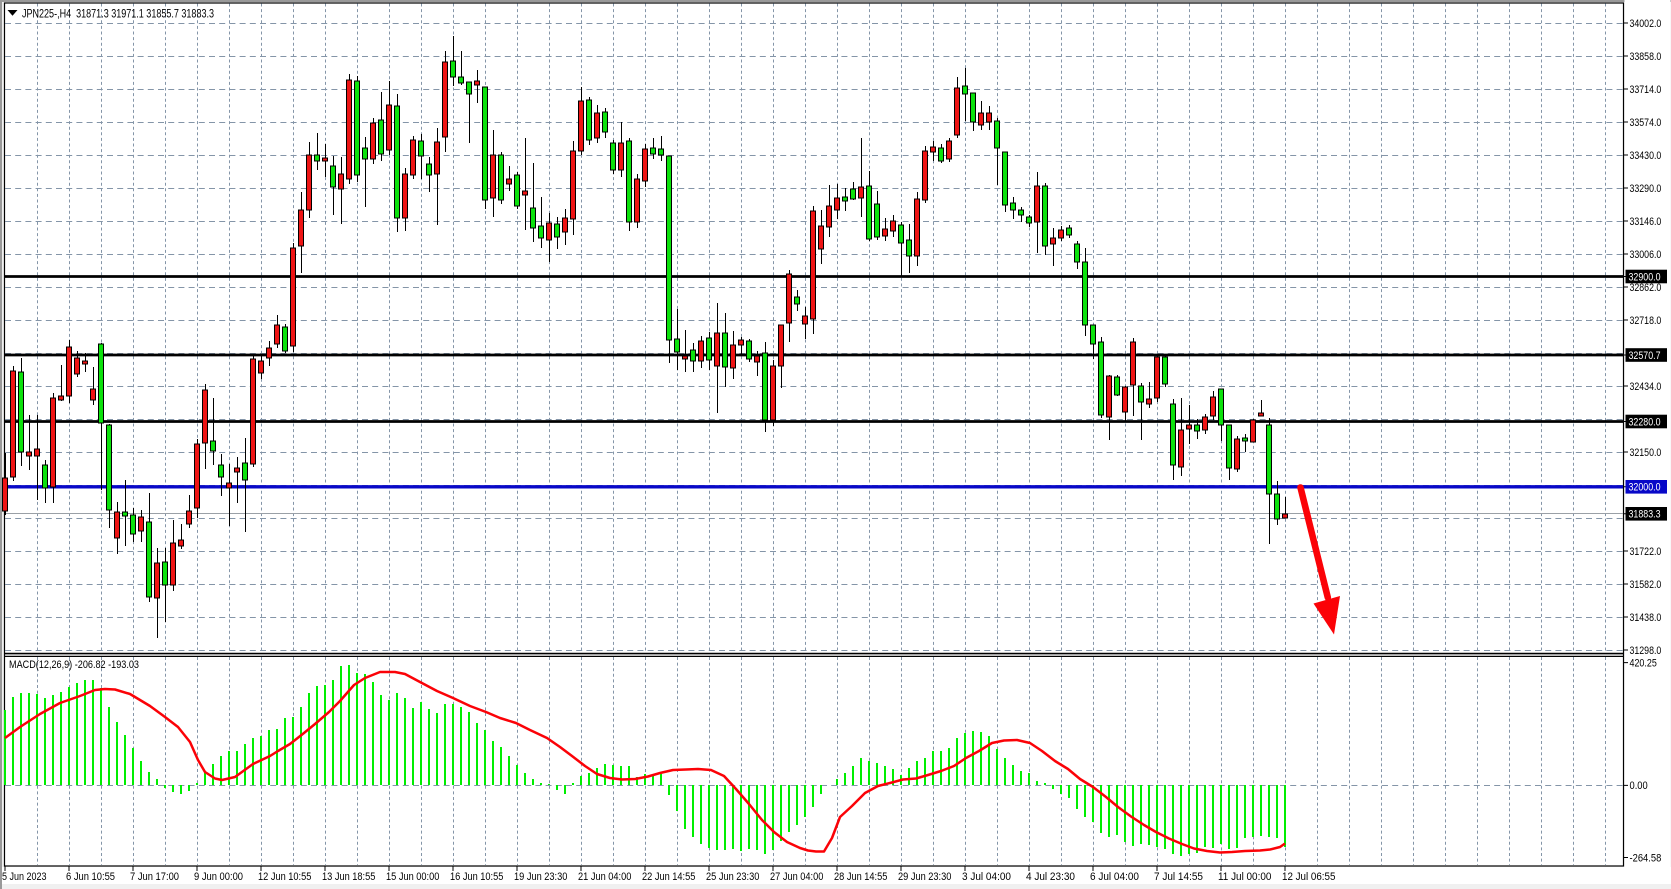  Describe the element at coordinates (1646, 90) in the screenshot. I see `svg-text: 33714.0` at that location.